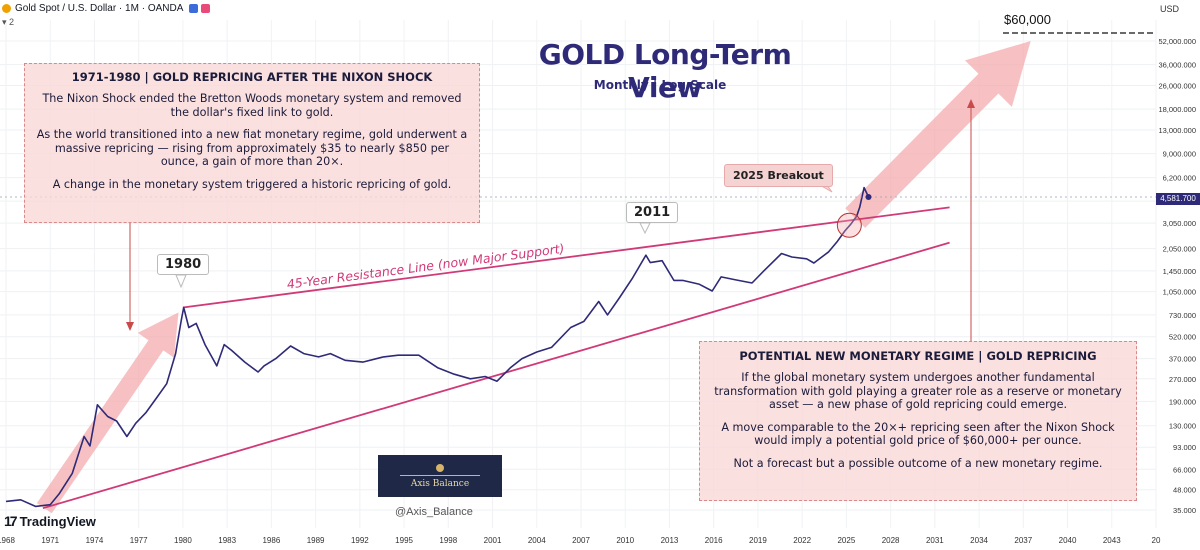 The height and width of the screenshot is (550, 1200). What do you see at coordinates (1179, 178) in the screenshot?
I see `y-tick-label: 6,200.000` at bounding box center [1179, 178].